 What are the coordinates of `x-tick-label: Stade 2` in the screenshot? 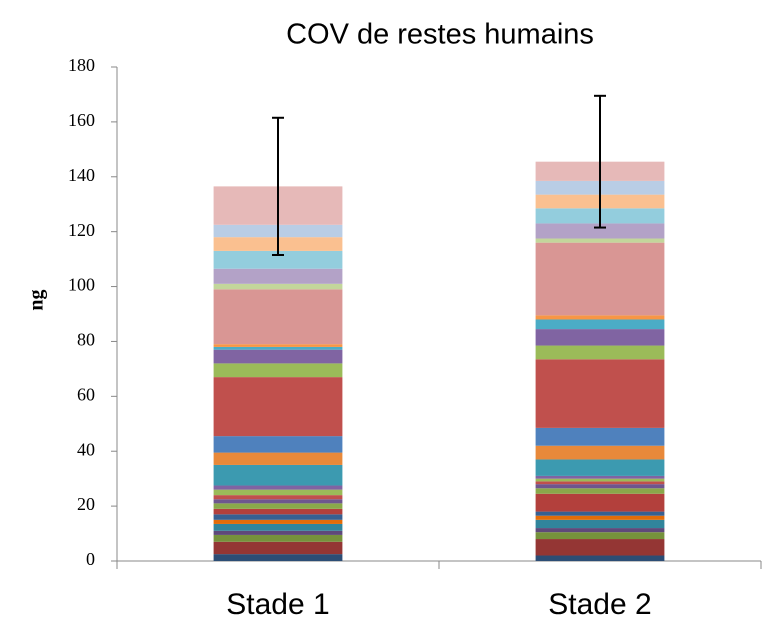 It's located at (599, 603).